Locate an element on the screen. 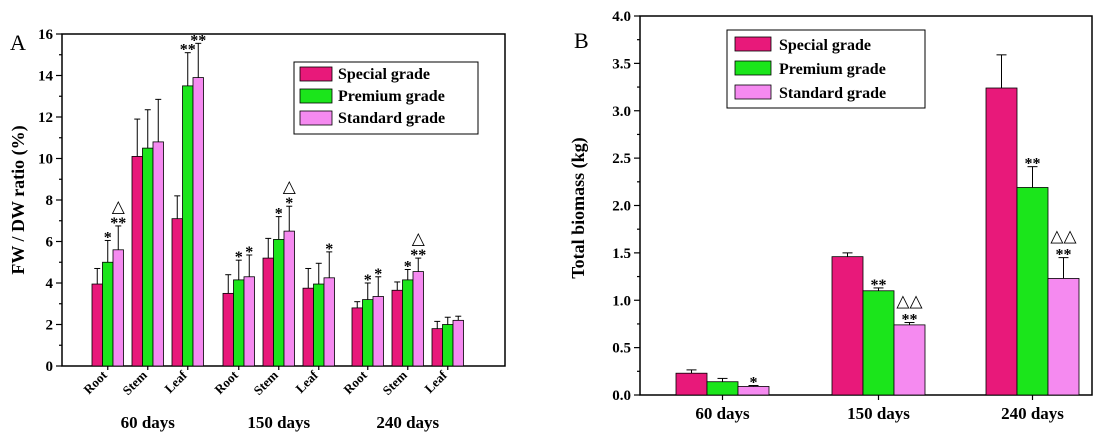 The height and width of the screenshot is (438, 1102). panel-a-y-tick-label: 6 is located at coordinates (50, 243).